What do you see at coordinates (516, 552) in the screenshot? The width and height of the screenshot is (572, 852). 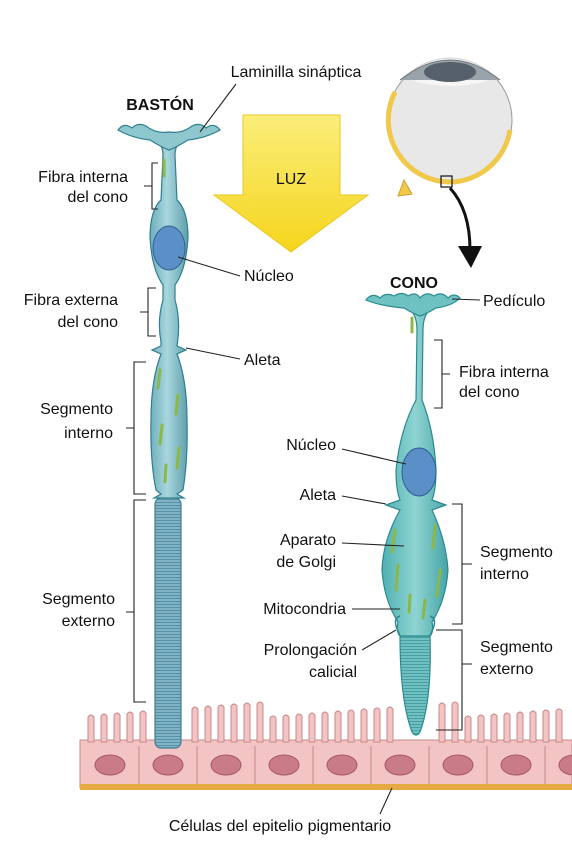 I see `label-cone-inner-segment-1: Segmento` at bounding box center [516, 552].